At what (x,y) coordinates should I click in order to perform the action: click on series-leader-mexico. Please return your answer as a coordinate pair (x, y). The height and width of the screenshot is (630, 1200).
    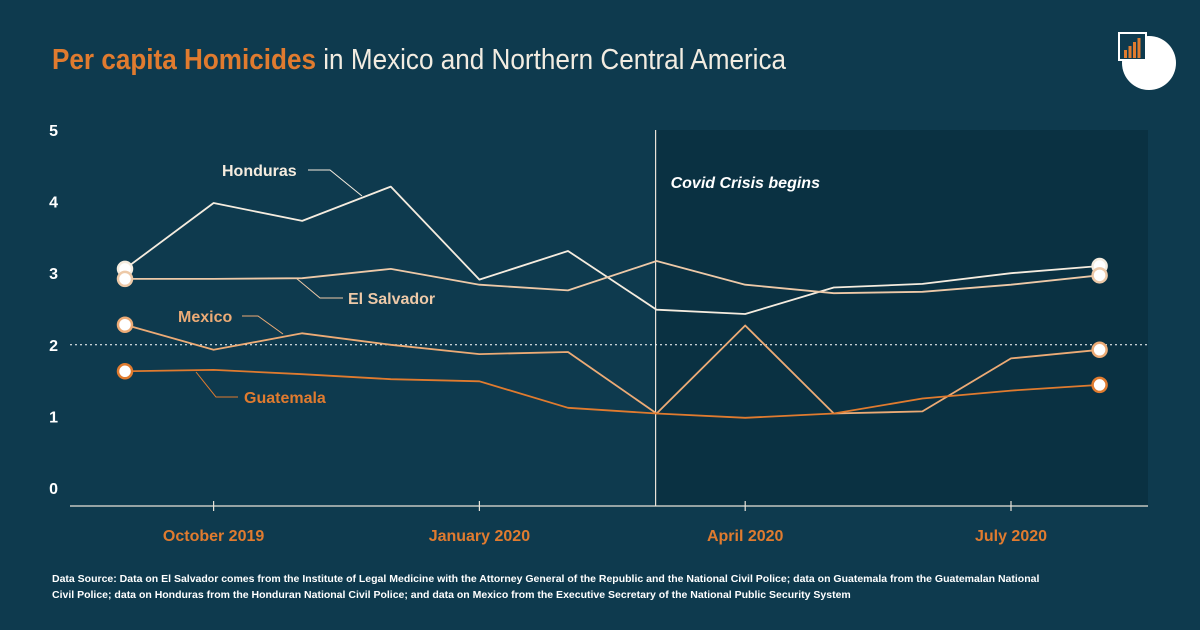
    Looking at the image, I should click on (263, 325).